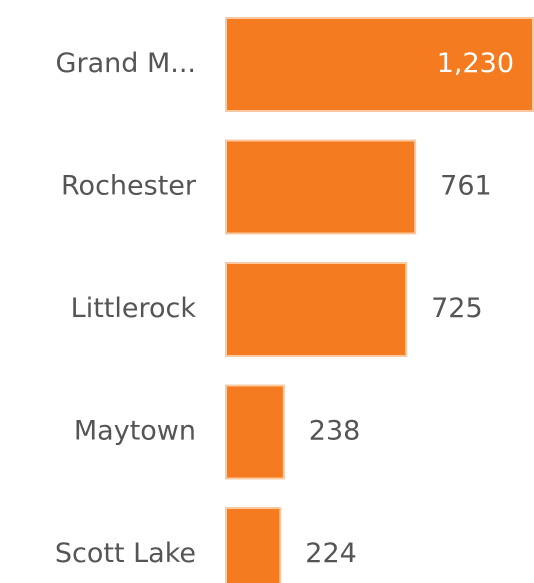 The image size is (534, 583). Describe the element at coordinates (134, 308) in the screenshot. I see `category-label: Littlerock` at that location.